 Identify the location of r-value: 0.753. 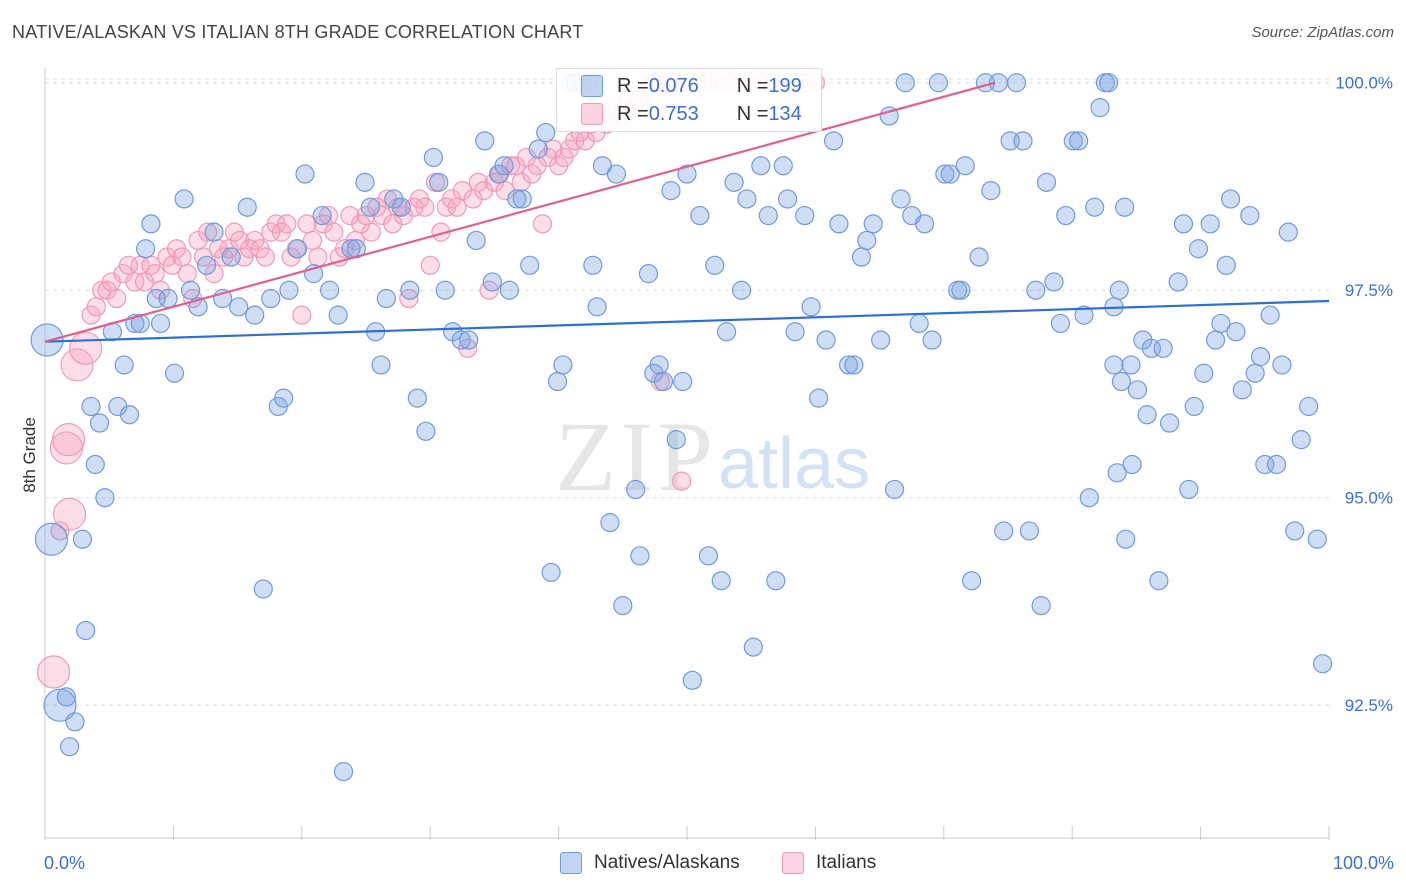
(673, 113).